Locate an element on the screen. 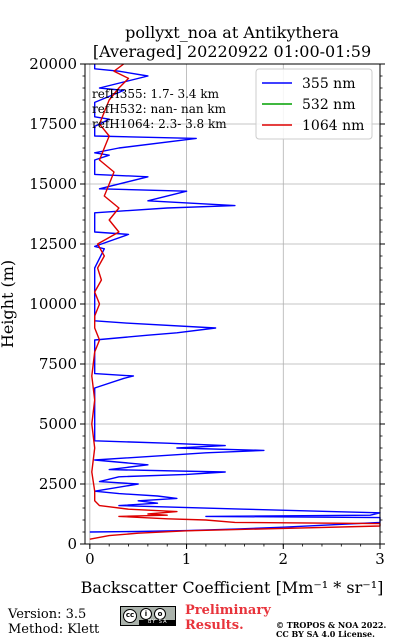 The width and height of the screenshot is (400, 640). creative-commons-icon: cc is located at coordinates (130, 616).